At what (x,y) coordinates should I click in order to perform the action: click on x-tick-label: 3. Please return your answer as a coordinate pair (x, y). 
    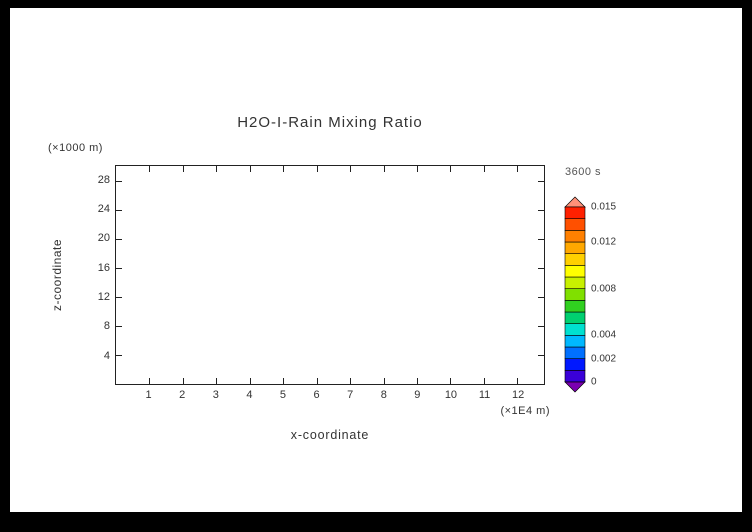
    Looking at the image, I should click on (215, 395).